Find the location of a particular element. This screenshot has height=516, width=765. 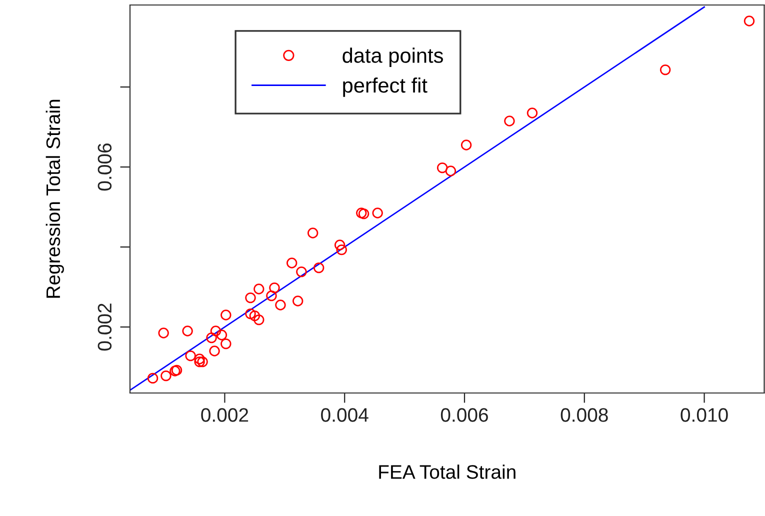

x-tick-label: 0.006 is located at coordinates (464, 415).